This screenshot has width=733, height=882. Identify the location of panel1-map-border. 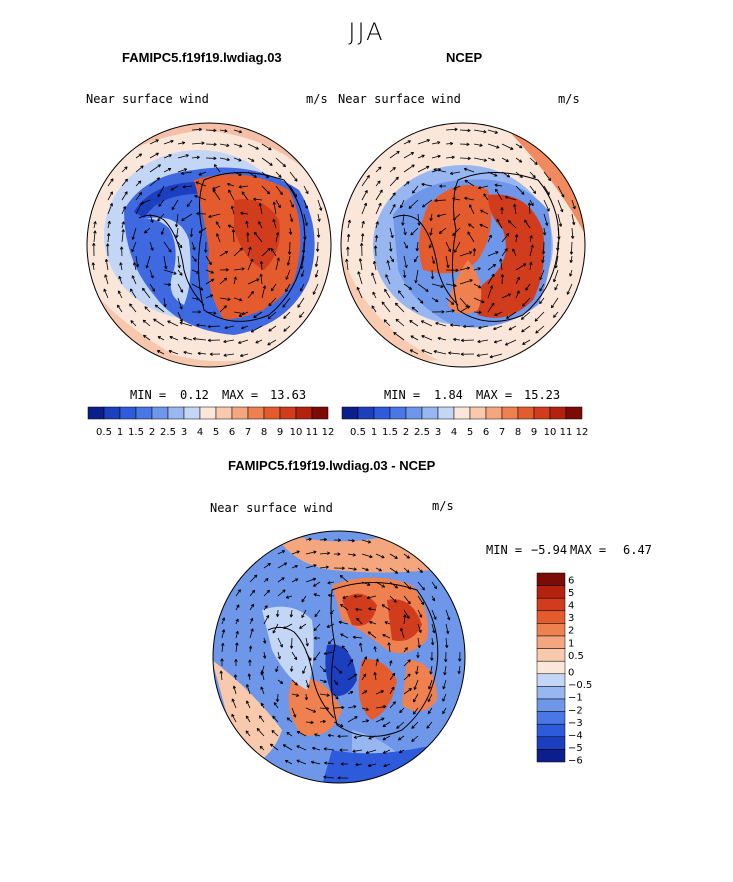
(209, 245).